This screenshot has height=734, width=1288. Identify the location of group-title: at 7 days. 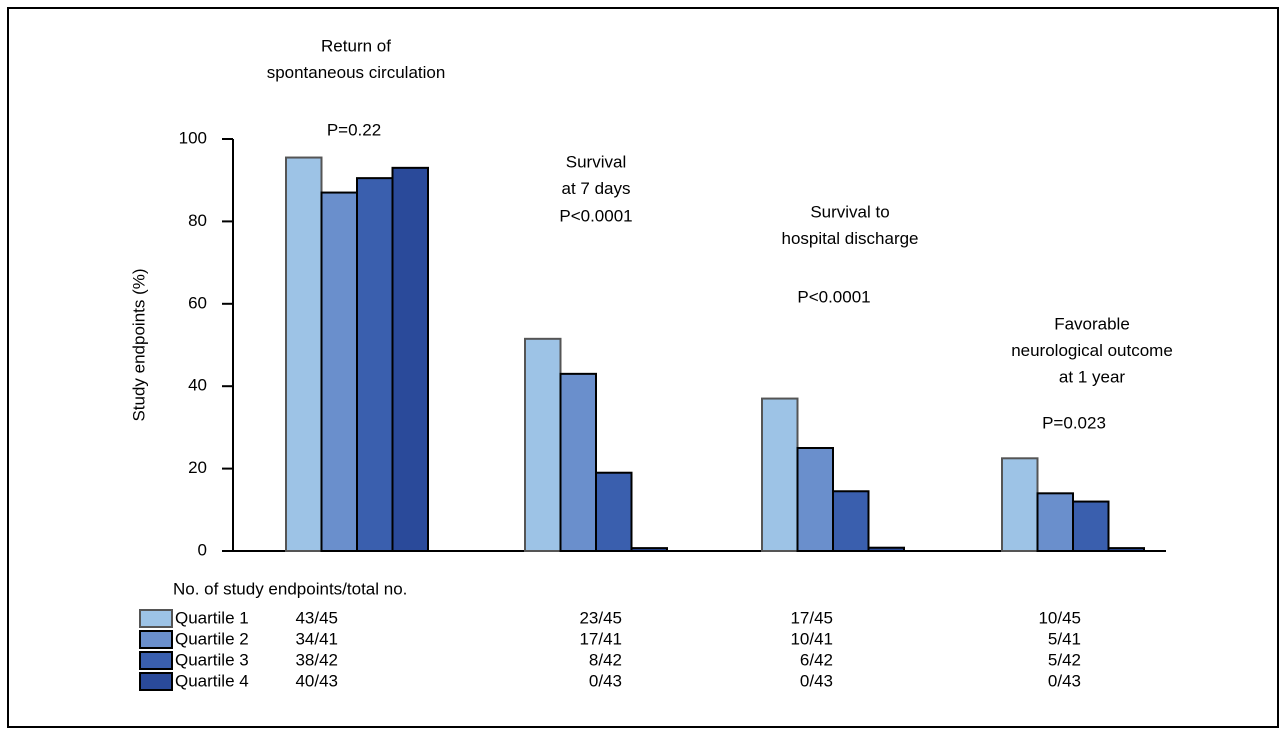
(596, 188).